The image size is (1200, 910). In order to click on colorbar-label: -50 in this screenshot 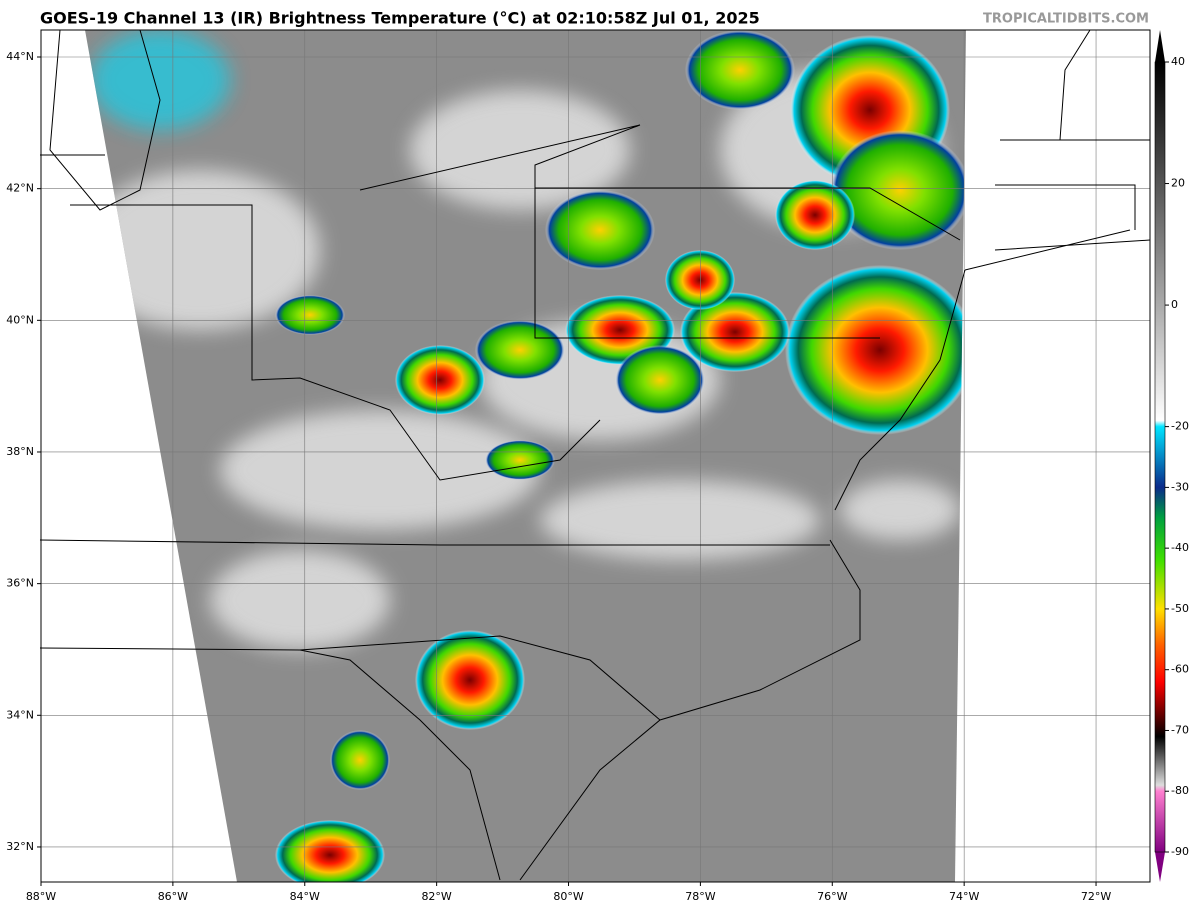, I will do `click(1180, 608)`.